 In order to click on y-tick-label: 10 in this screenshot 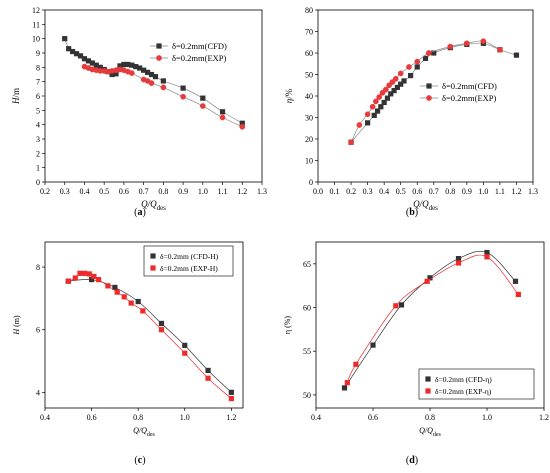, I will do `click(36, 39)`.